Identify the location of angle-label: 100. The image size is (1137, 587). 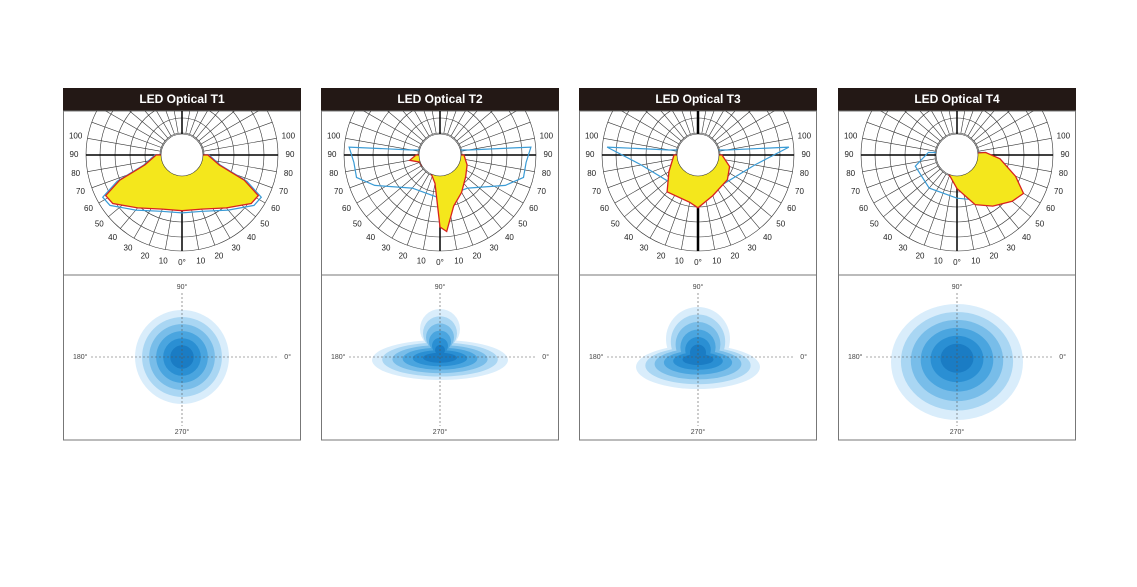
(805, 135).